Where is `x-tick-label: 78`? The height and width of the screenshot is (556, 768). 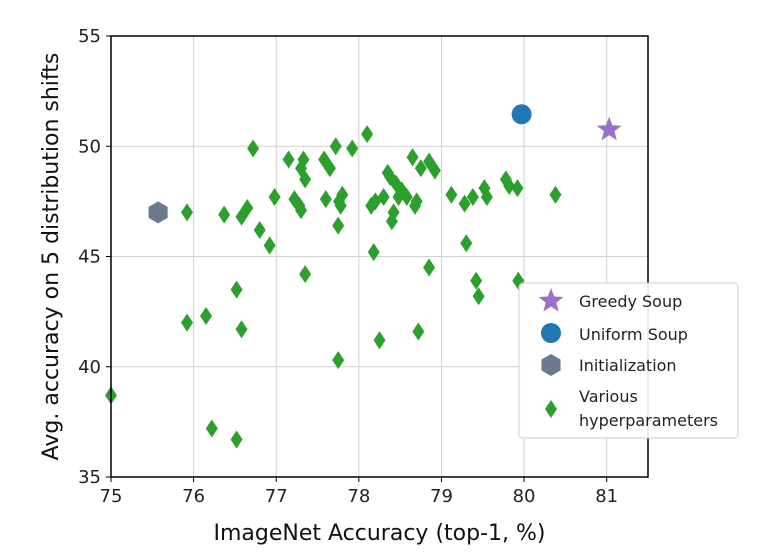 x-tick-label: 78 is located at coordinates (358, 496).